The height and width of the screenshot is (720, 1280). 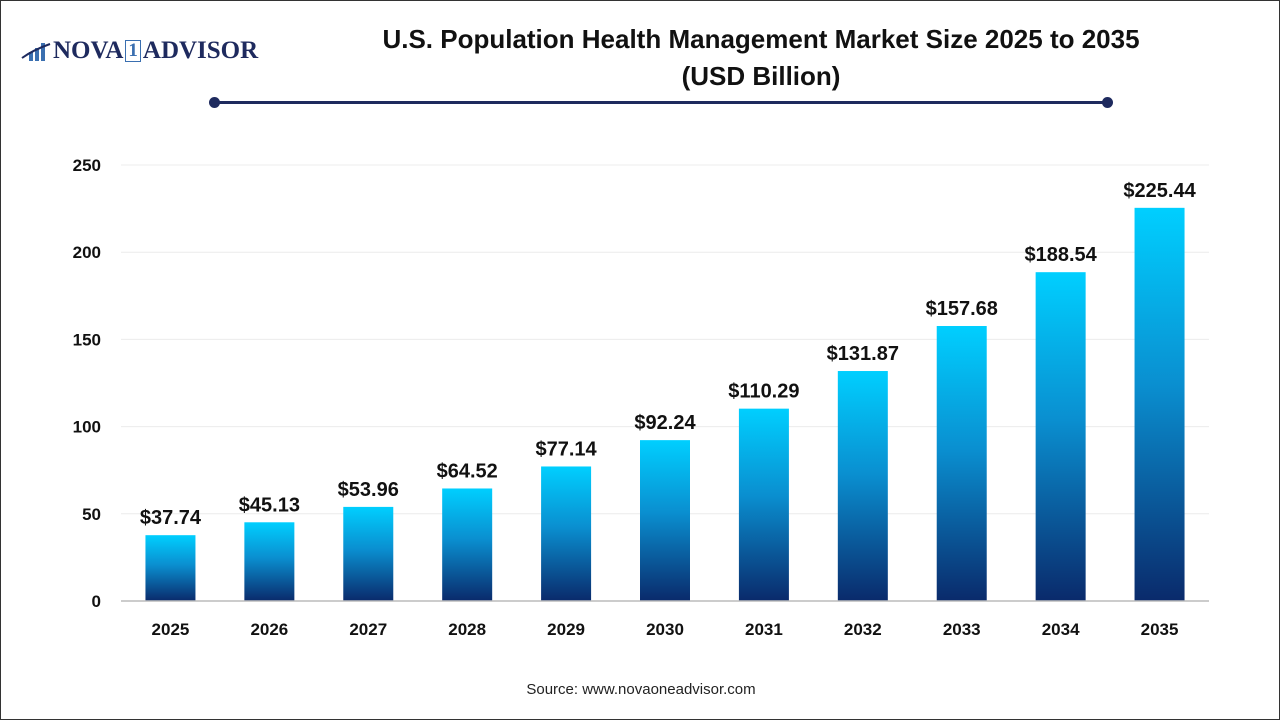 I want to click on data-label: $225.44, so click(x=1159, y=191).